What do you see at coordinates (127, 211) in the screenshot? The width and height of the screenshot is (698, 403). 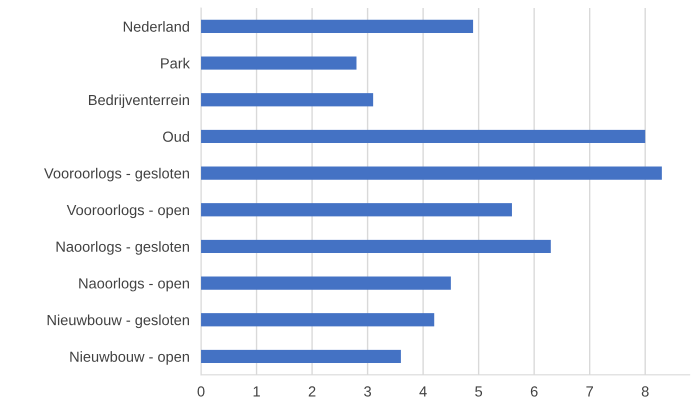 I see `y-tick-label: Vooroorlogs - open` at bounding box center [127, 211].